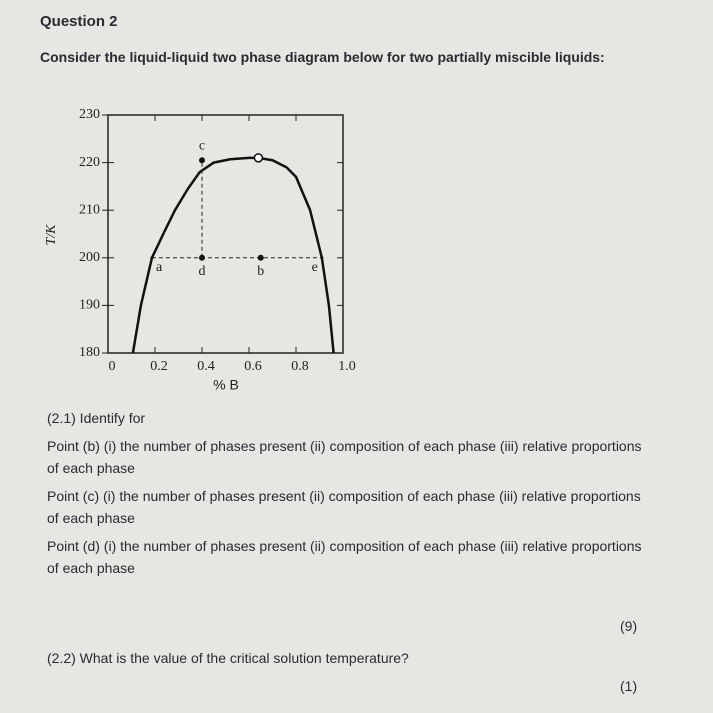 The height and width of the screenshot is (713, 713). What do you see at coordinates (89, 352) in the screenshot?
I see `y-tick-label: 180` at bounding box center [89, 352].